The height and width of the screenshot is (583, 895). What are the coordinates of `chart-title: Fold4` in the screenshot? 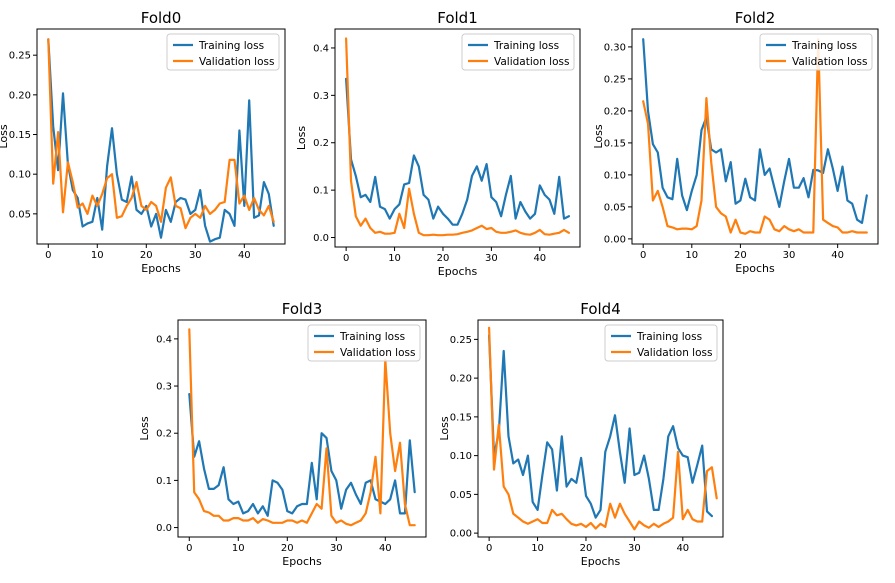 It's located at (600, 309).